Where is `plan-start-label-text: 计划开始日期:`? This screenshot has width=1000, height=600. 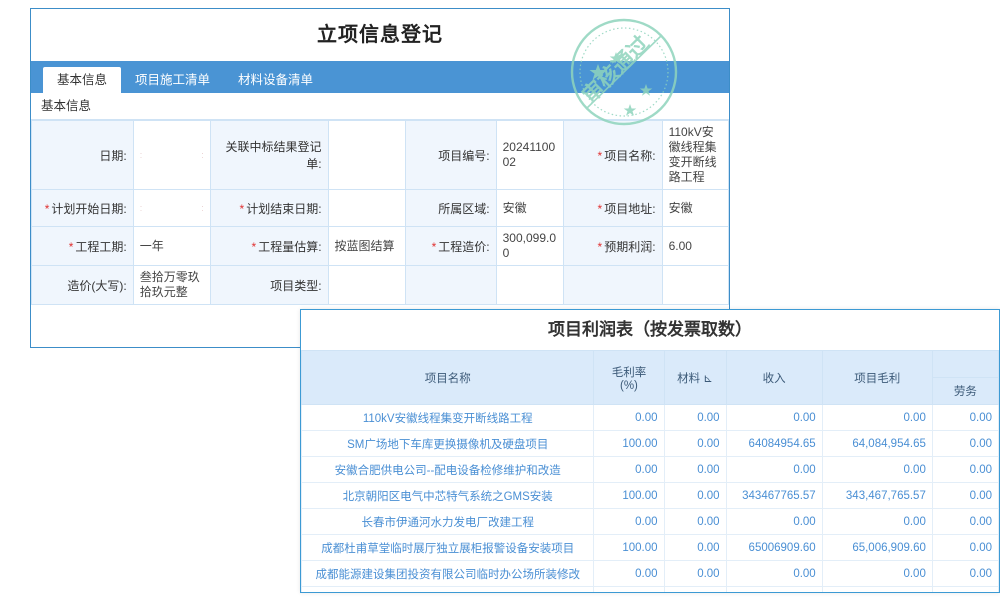 plan-start-label-text: 计划开始日期: is located at coordinates (89, 208).